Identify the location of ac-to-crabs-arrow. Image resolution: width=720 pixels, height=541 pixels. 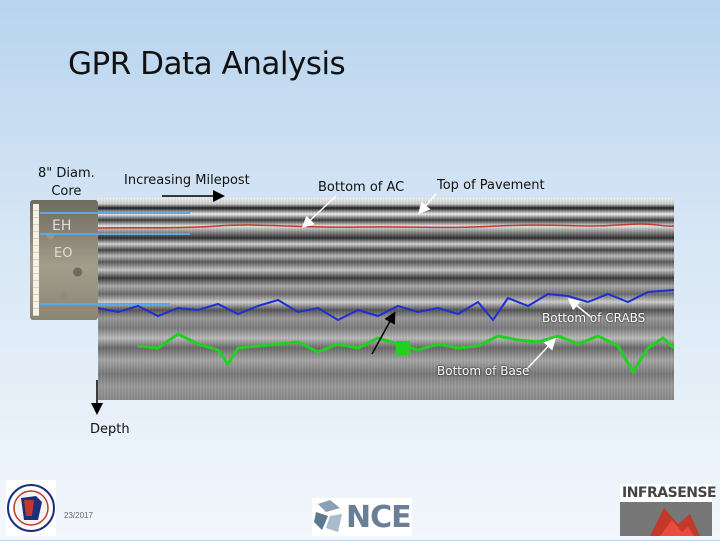
(383, 333).